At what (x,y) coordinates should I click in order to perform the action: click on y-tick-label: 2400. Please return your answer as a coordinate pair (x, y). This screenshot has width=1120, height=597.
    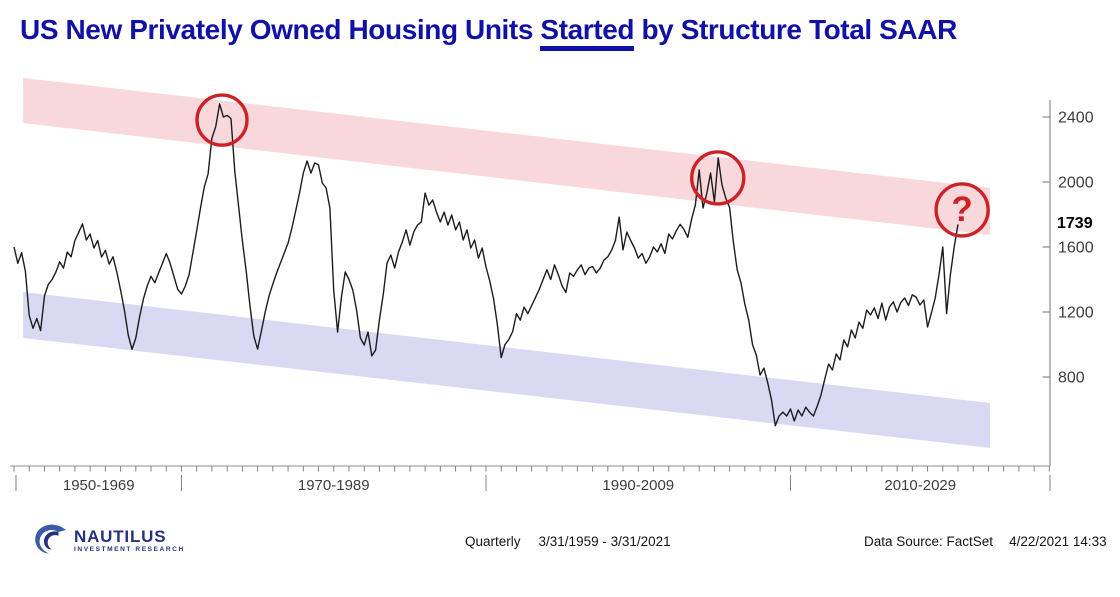
    Looking at the image, I should click on (1076, 118).